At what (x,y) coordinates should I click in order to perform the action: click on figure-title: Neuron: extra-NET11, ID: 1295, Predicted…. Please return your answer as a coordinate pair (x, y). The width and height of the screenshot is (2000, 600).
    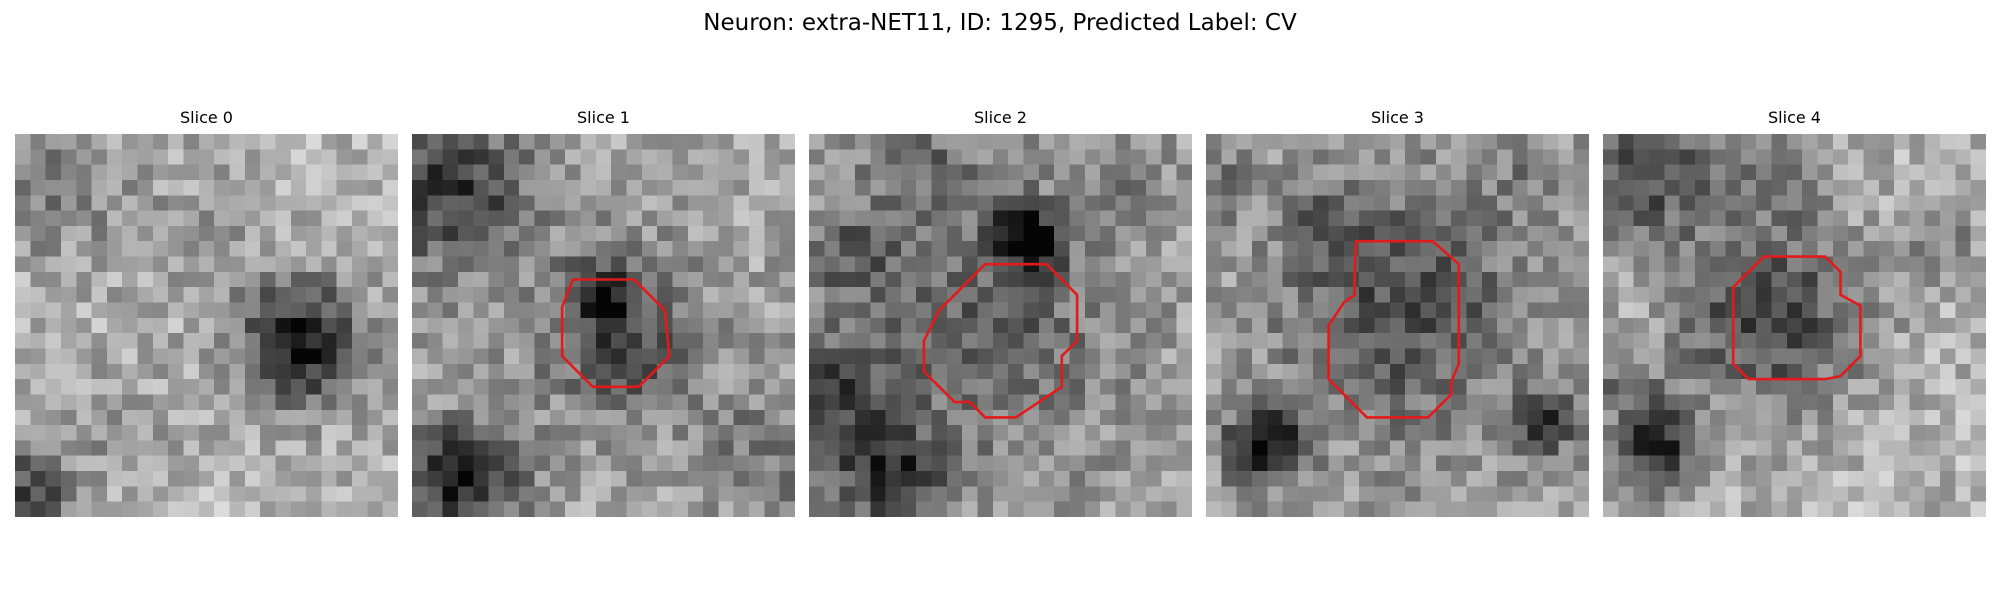
    Looking at the image, I should click on (1000, 23).